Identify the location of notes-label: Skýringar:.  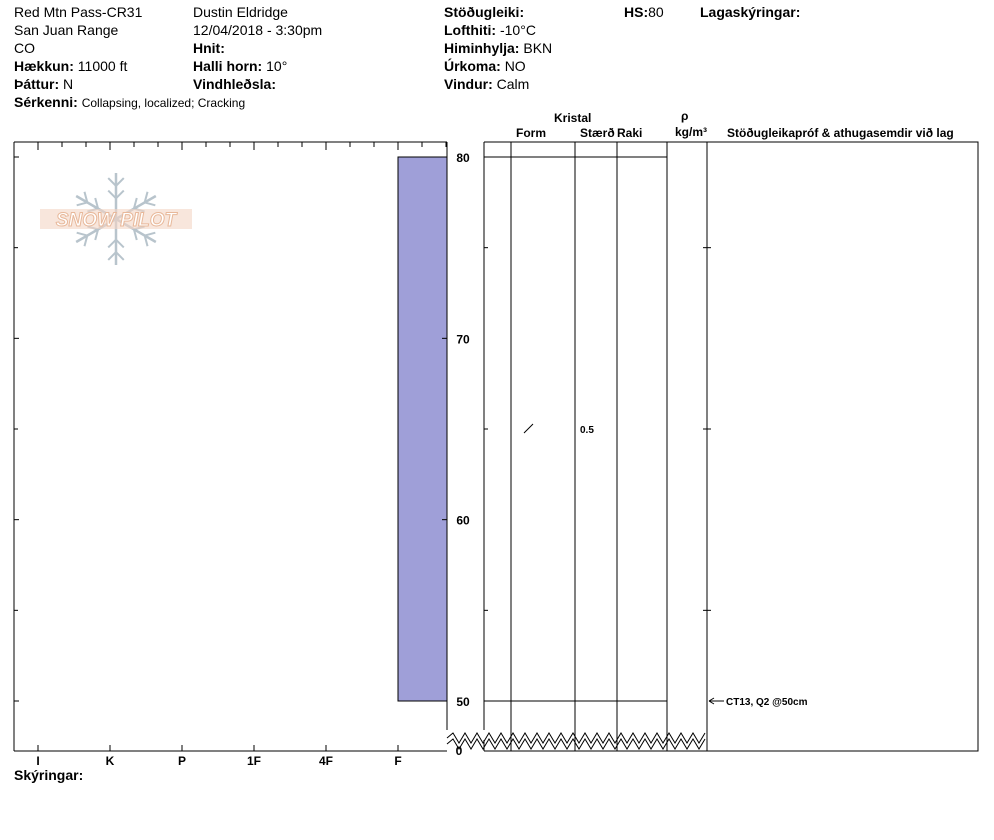
(49, 775).